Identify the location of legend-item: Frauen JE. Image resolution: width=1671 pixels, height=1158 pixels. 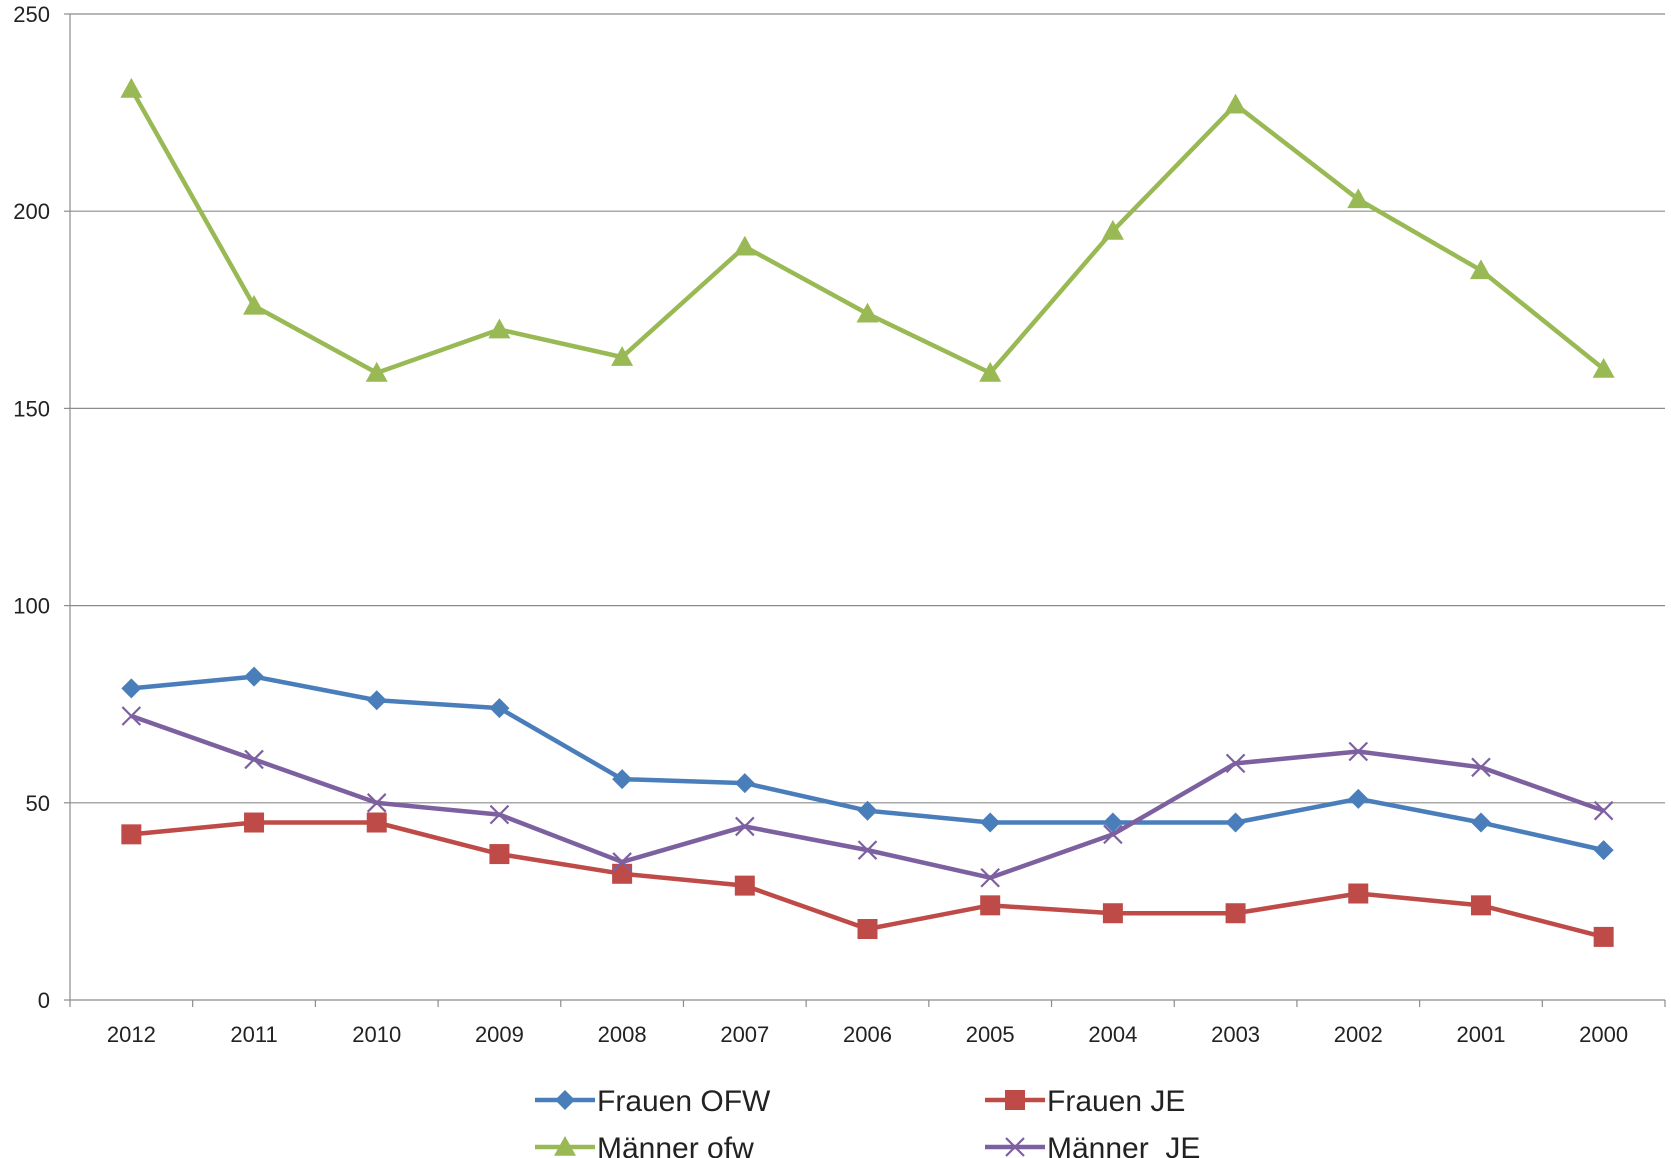
(1085, 1101).